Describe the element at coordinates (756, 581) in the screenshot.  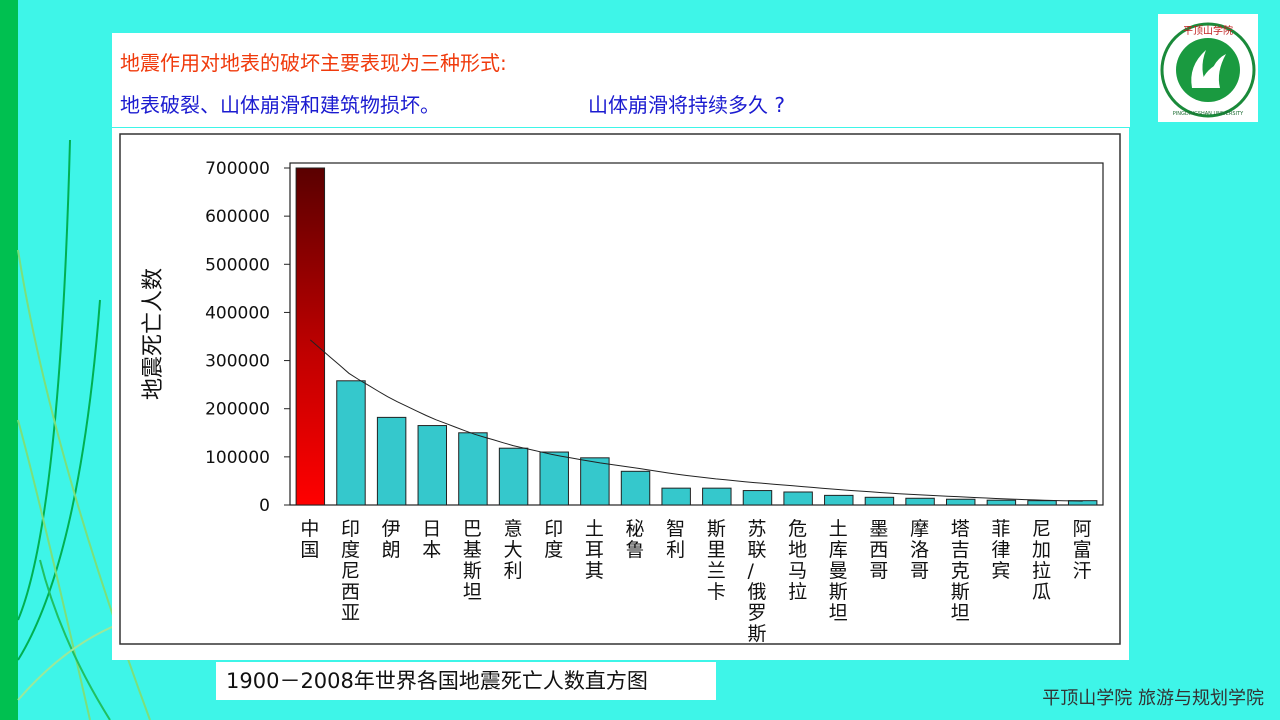
I see `x-tick-label: 苏联/俄罗斯` at that location.